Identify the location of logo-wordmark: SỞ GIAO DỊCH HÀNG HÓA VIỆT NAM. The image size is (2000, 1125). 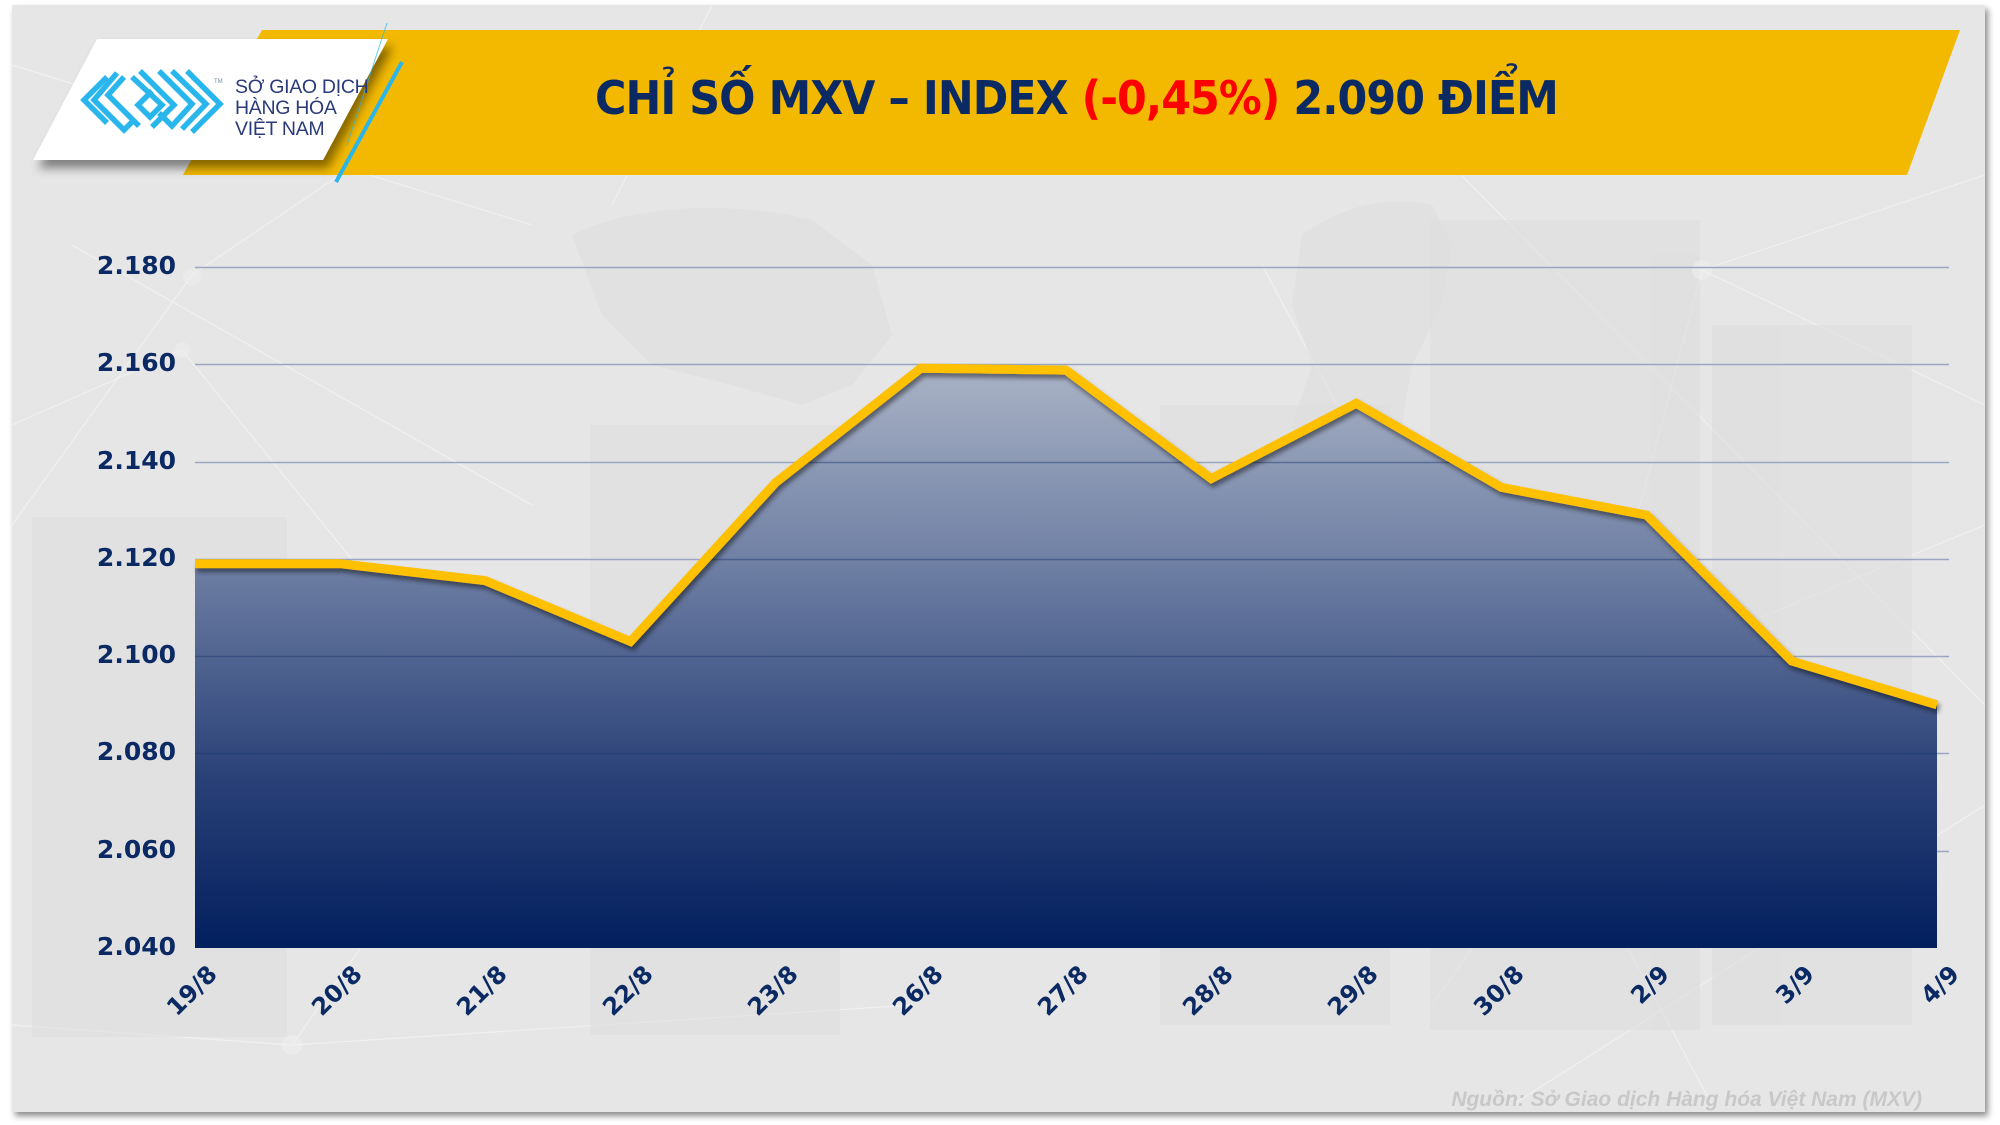
(302, 108).